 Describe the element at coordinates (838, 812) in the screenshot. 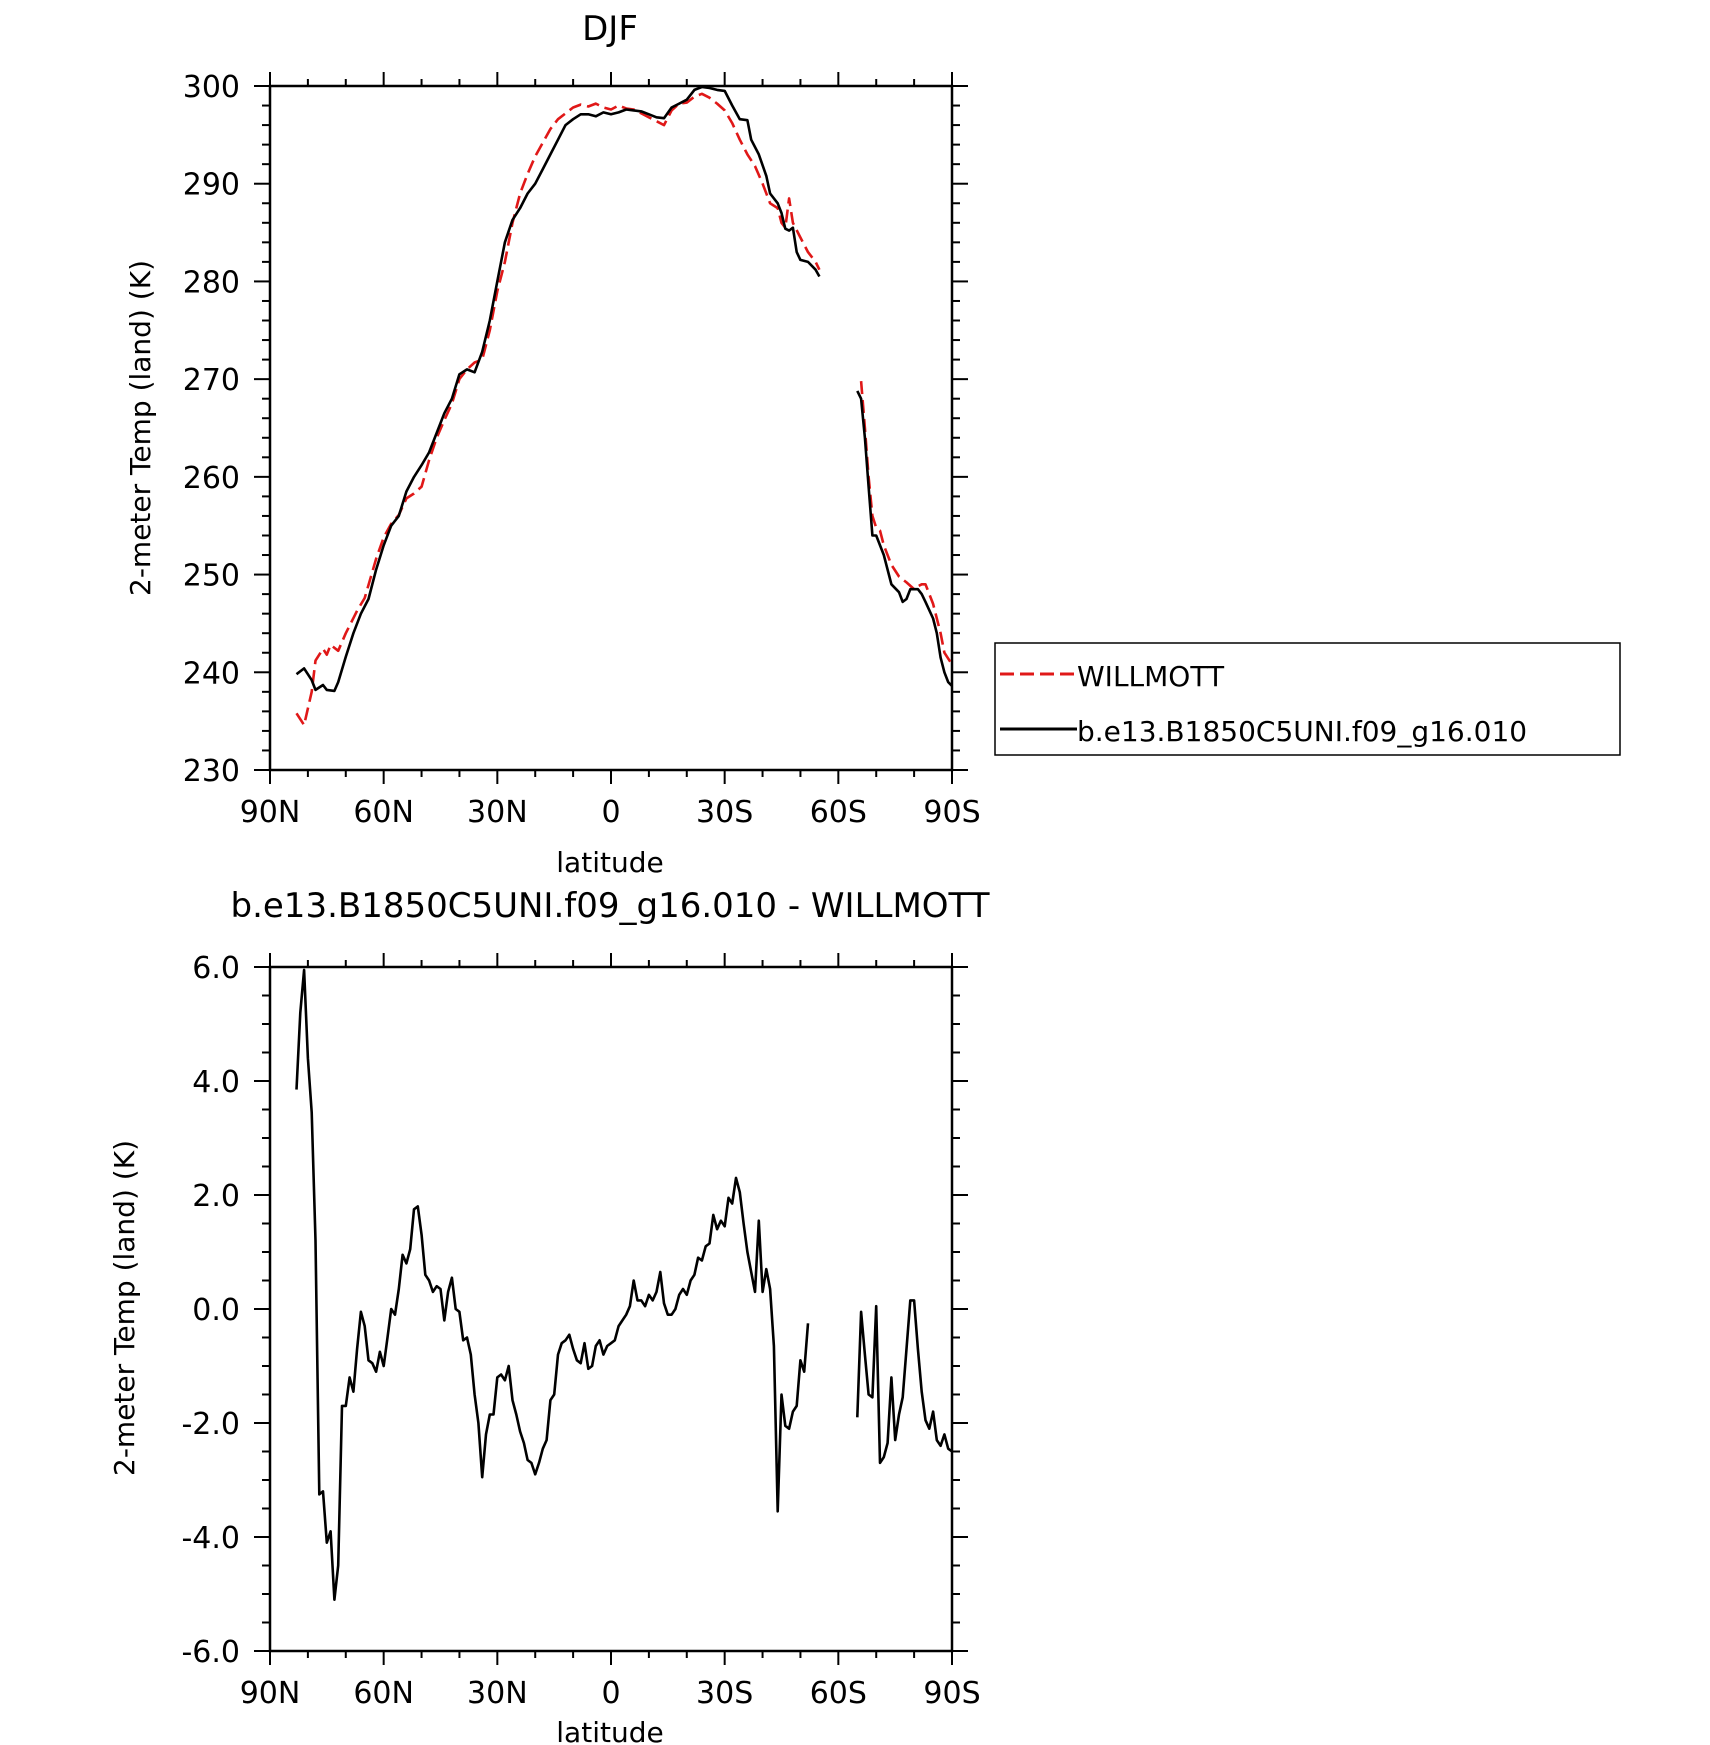

I see `top-x-tick-label: 60S` at that location.